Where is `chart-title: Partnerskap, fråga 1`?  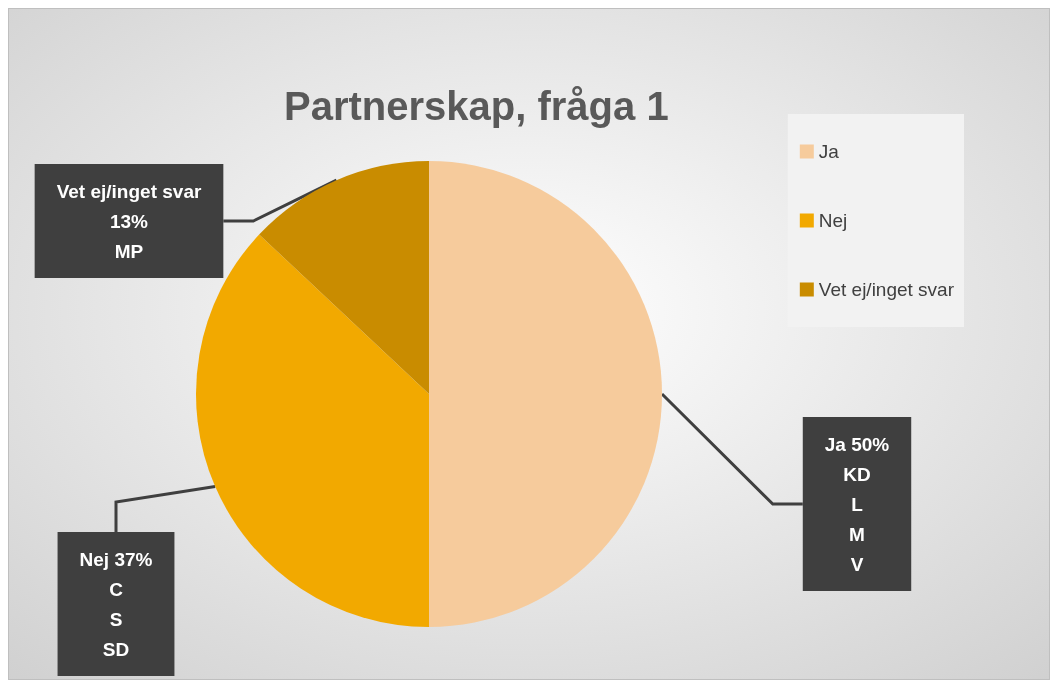 chart-title: Partnerskap, fråga 1 is located at coordinates (476, 106).